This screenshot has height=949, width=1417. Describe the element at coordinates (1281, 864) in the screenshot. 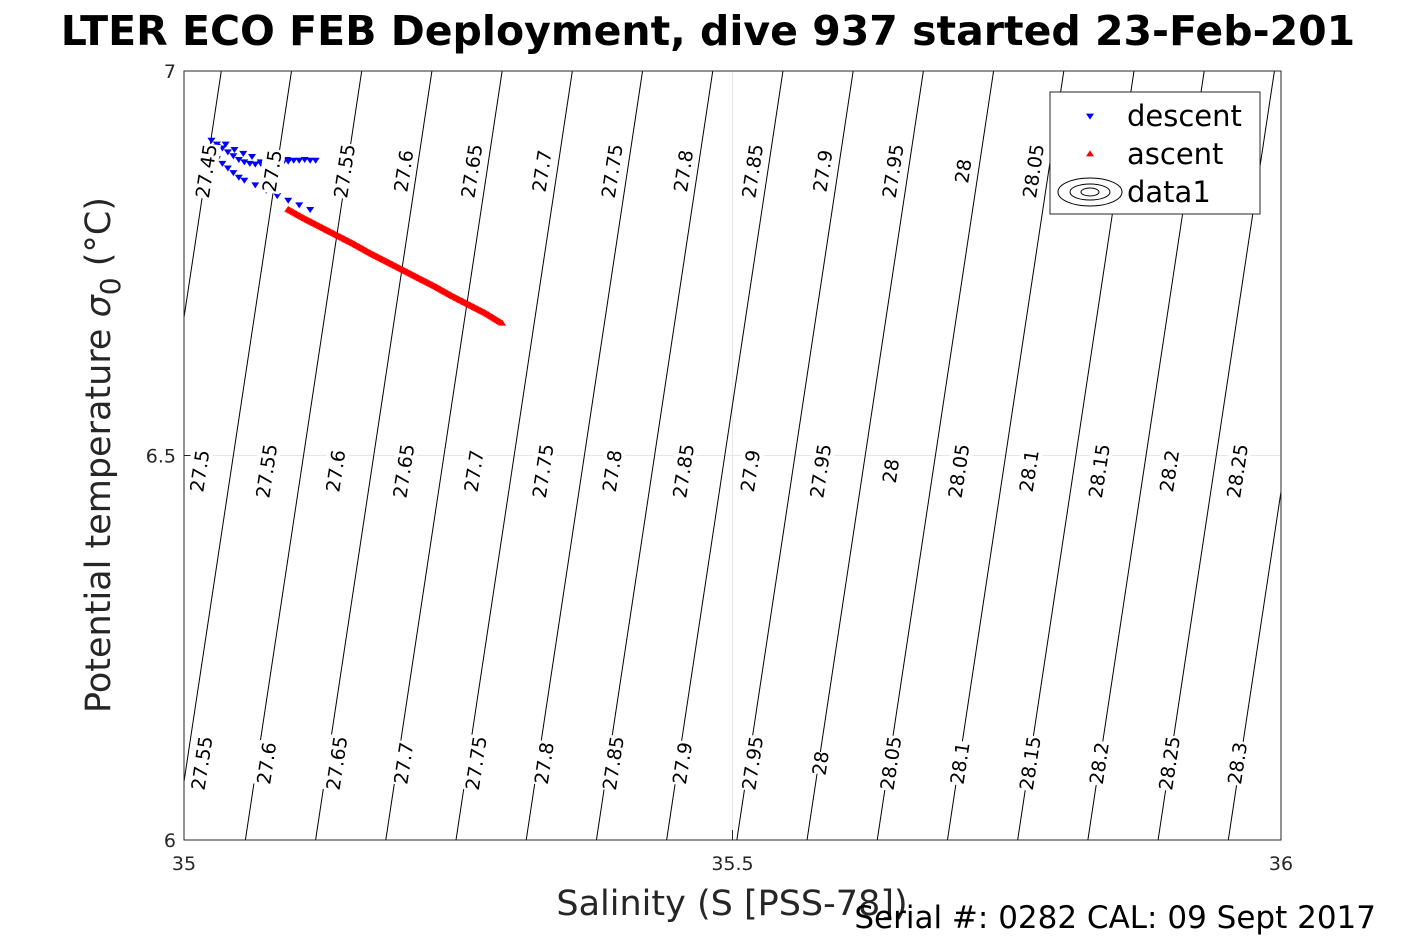

I see `x-tick-label: 36` at that location.